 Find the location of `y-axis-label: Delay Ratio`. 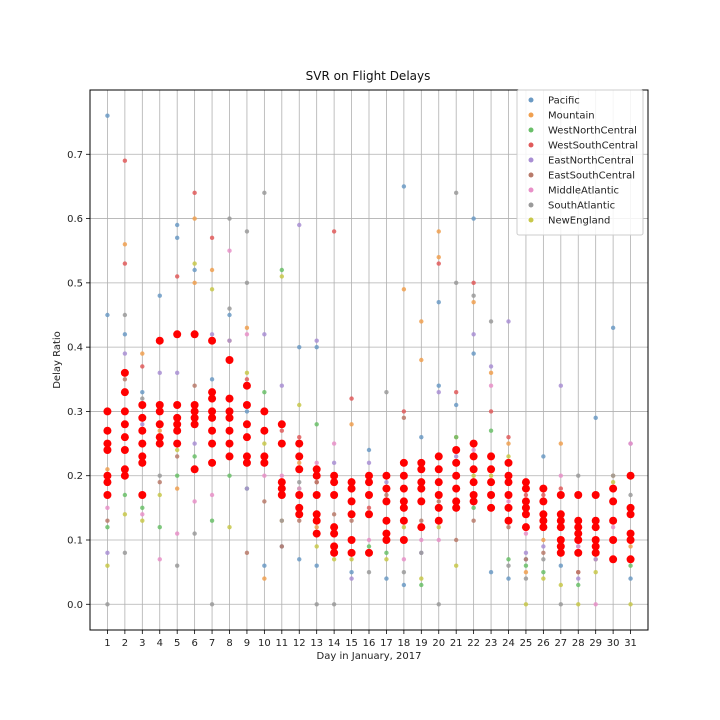

y-axis-label: Delay Ratio is located at coordinates (57, 360).